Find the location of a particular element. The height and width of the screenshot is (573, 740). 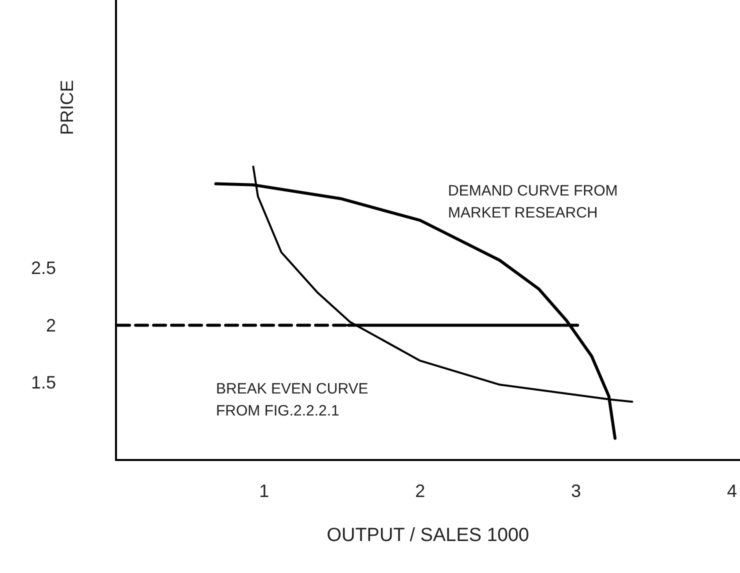

annotation: BREAK EVEN CURVE FROM FIG.2.2.2.1 is located at coordinates (292, 400).